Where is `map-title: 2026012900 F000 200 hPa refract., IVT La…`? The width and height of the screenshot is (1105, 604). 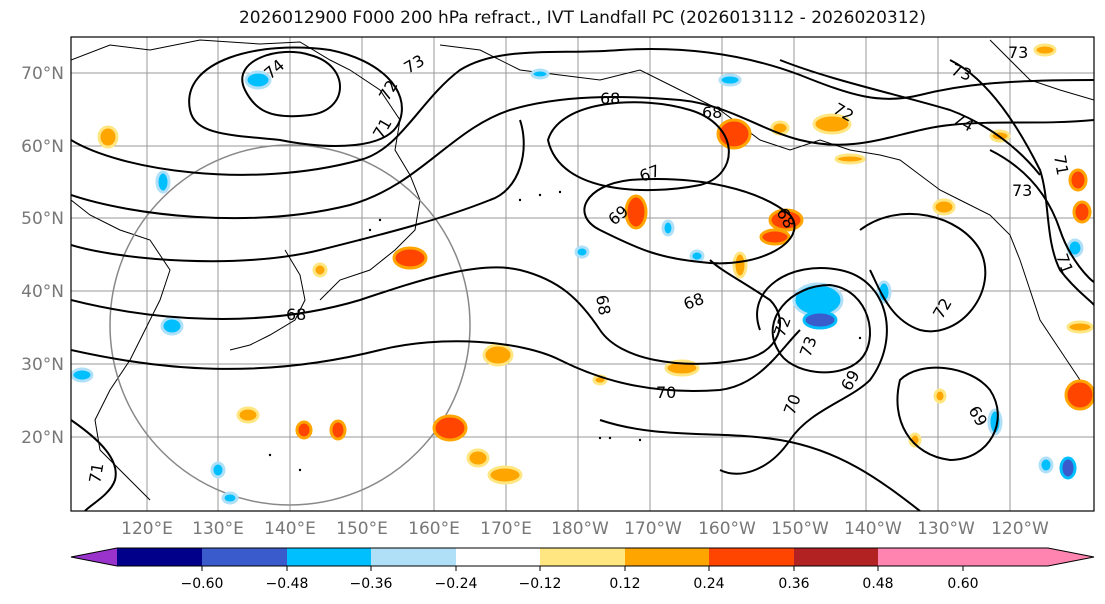 map-title: 2026012900 F000 200 hPa refract., IVT La… is located at coordinates (582, 18).